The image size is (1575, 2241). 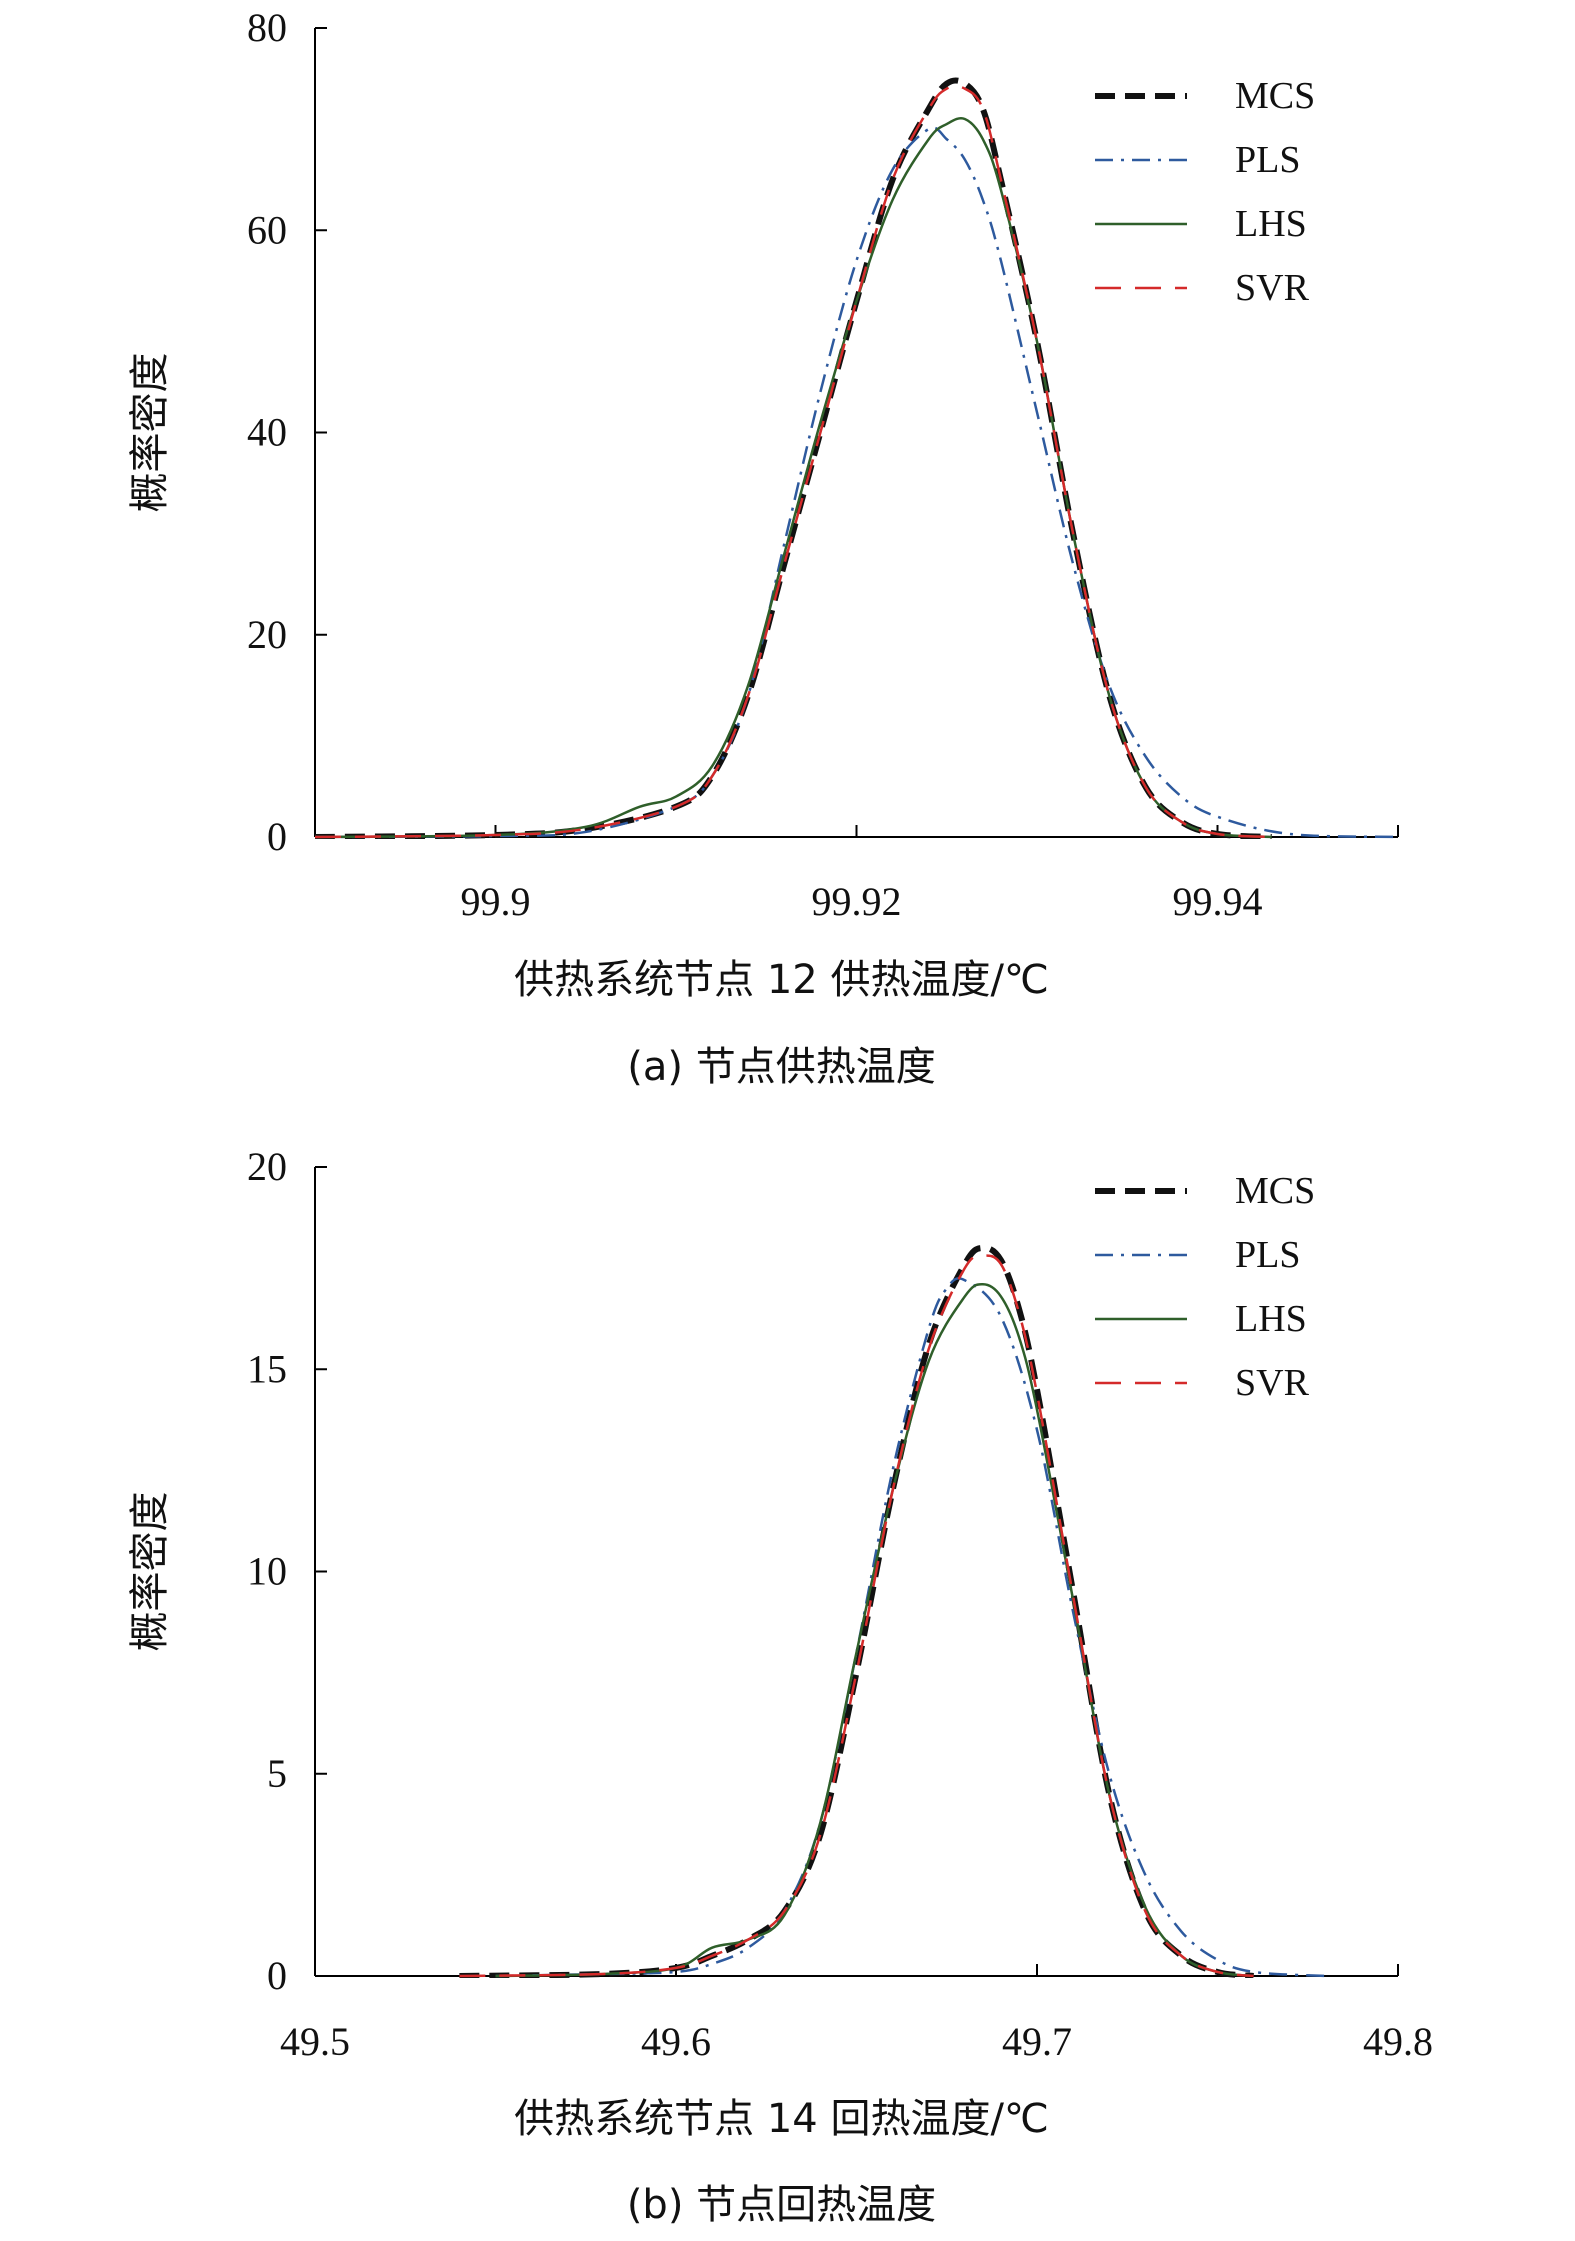 What do you see at coordinates (267, 229) in the screenshot?
I see `y-tick-label: 60` at bounding box center [267, 229].